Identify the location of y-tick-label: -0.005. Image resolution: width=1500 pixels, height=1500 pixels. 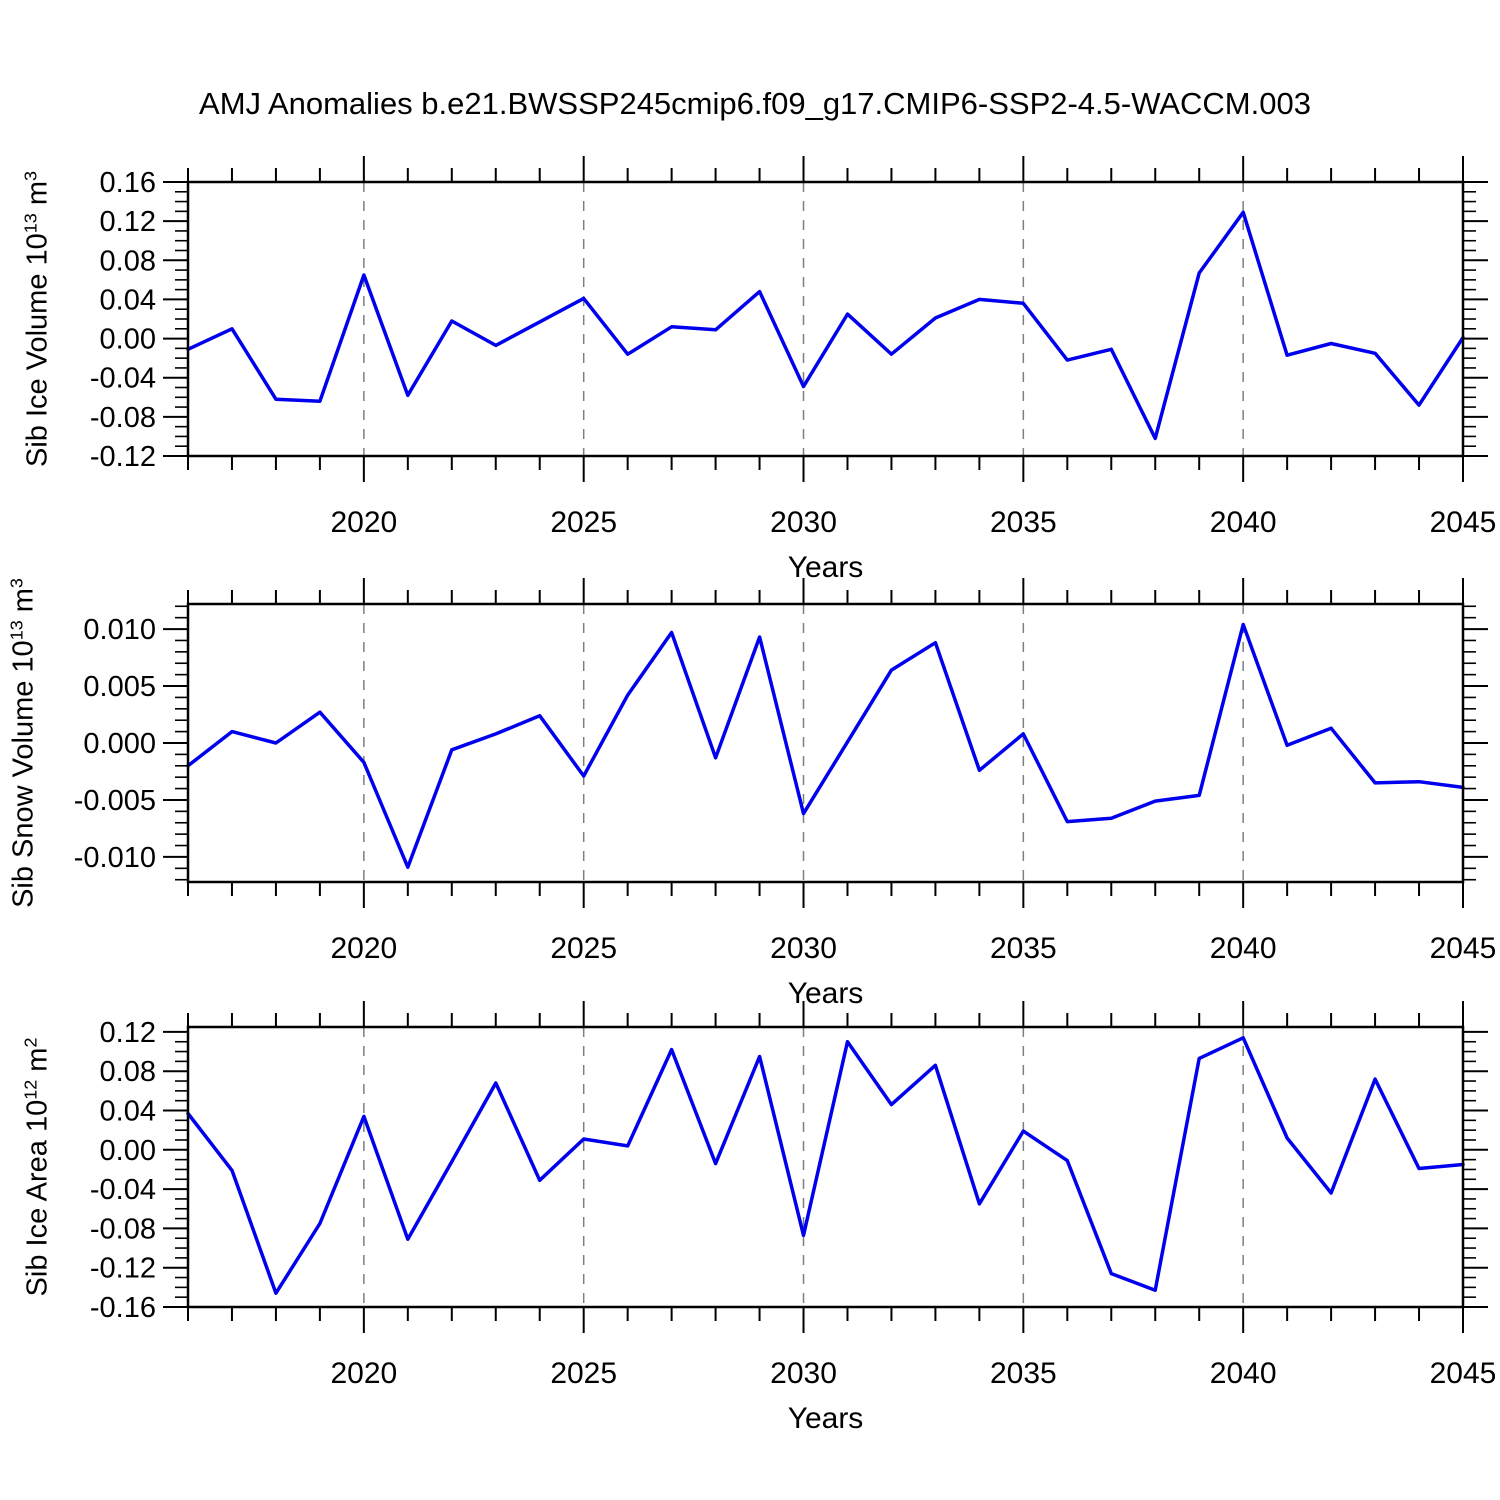
(115, 801).